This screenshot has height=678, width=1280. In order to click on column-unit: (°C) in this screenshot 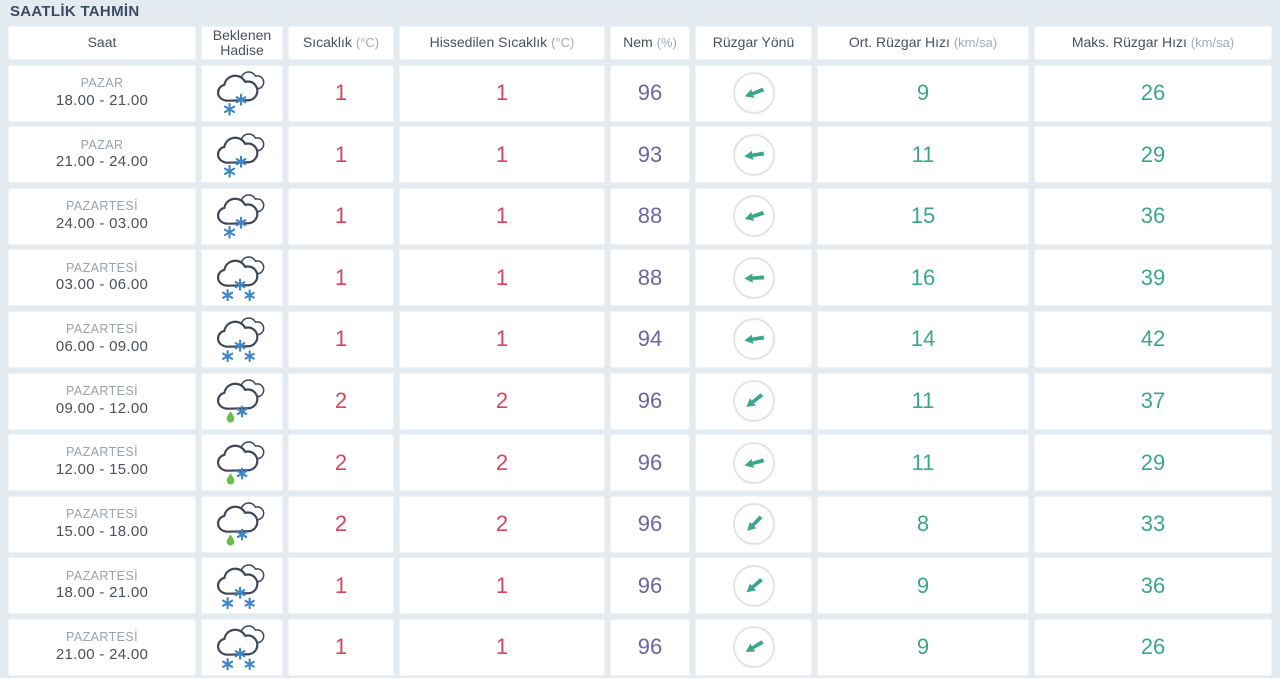, I will do `click(563, 43)`.